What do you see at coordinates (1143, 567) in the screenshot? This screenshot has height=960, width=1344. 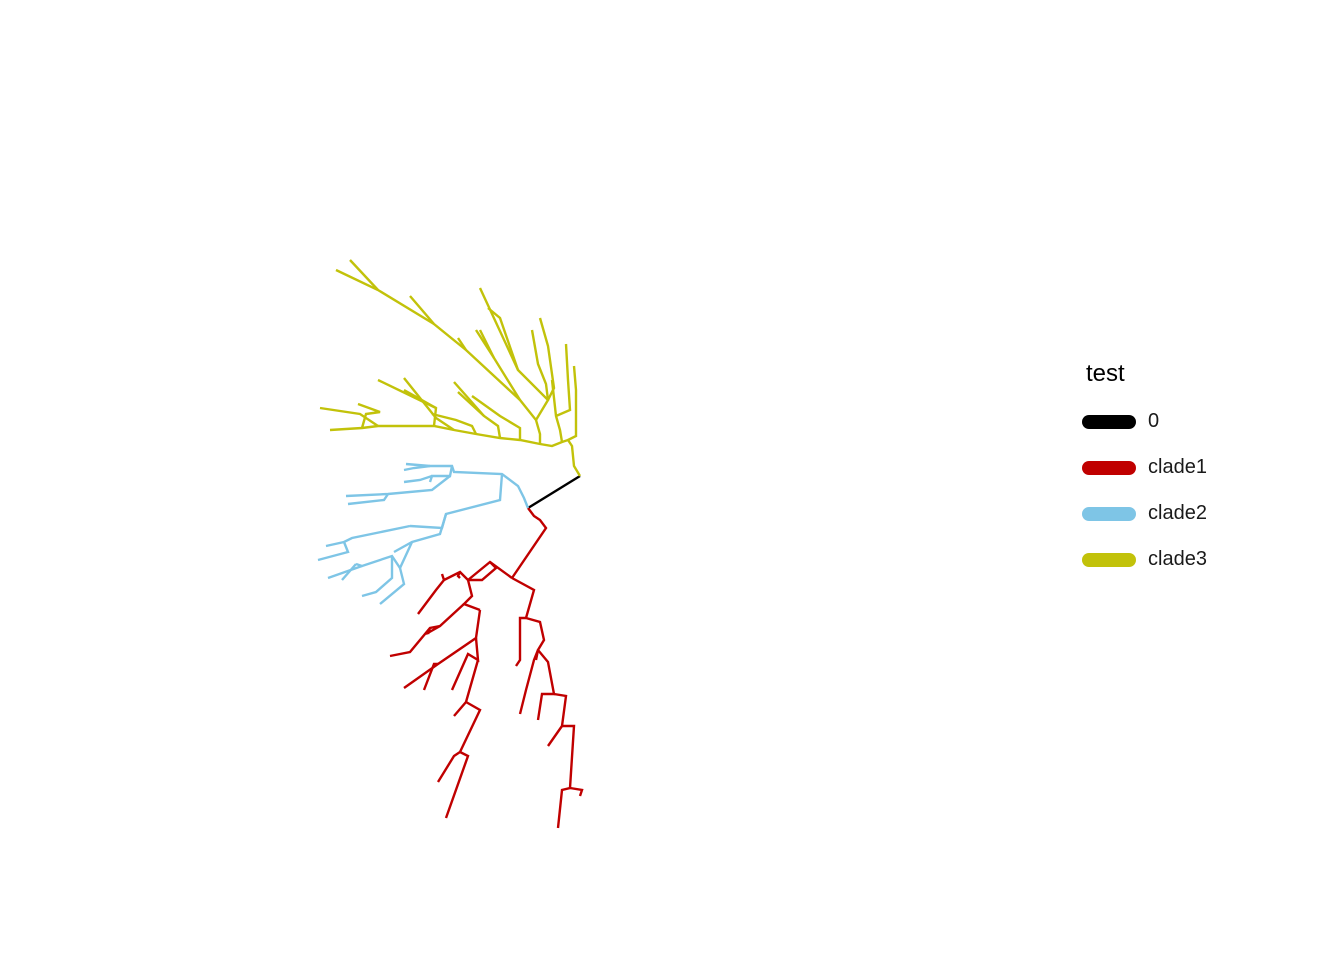 I see `legend-item-clade3: clade3` at bounding box center [1143, 567].